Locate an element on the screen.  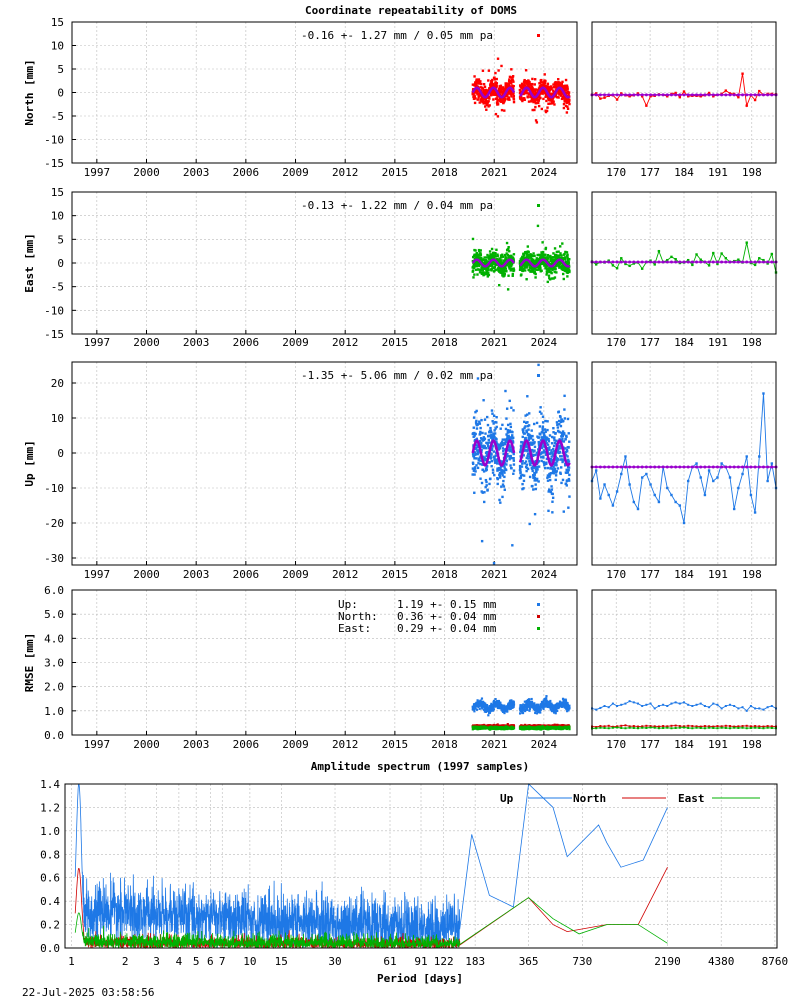
x-tick-label: 2024 is located at coordinates (544, 172).